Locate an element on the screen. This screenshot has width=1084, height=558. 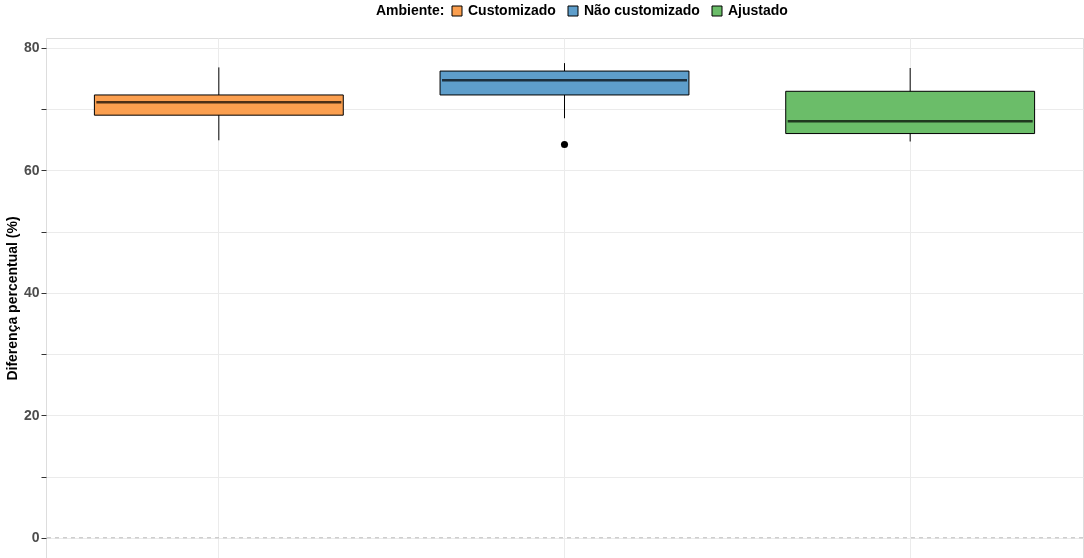
y-tick-label: 80 is located at coordinates (31, 47).